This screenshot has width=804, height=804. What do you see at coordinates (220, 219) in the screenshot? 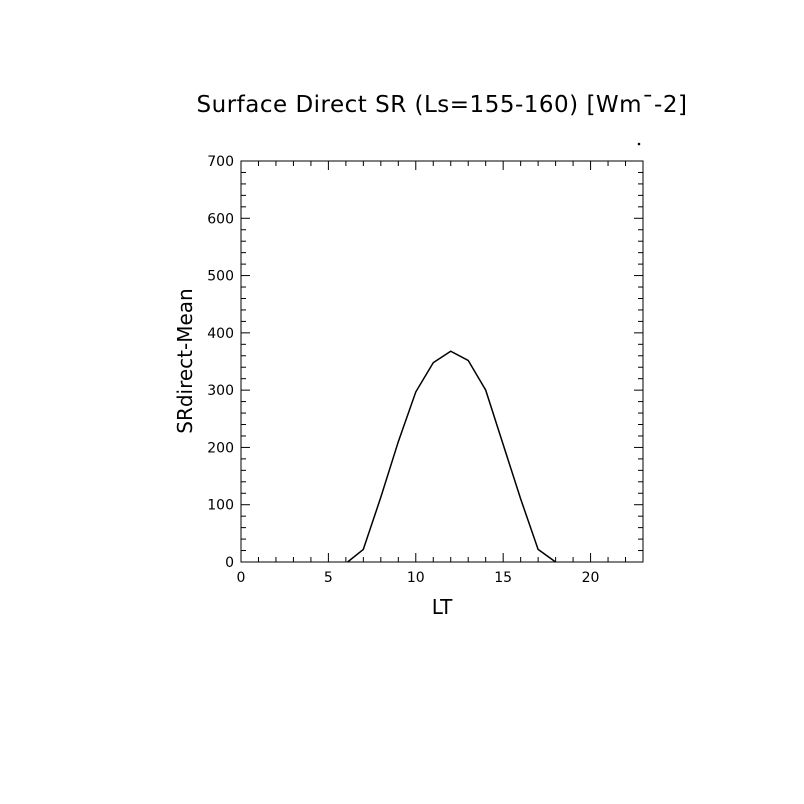
I see `y-tick-label: 600` at bounding box center [220, 219].